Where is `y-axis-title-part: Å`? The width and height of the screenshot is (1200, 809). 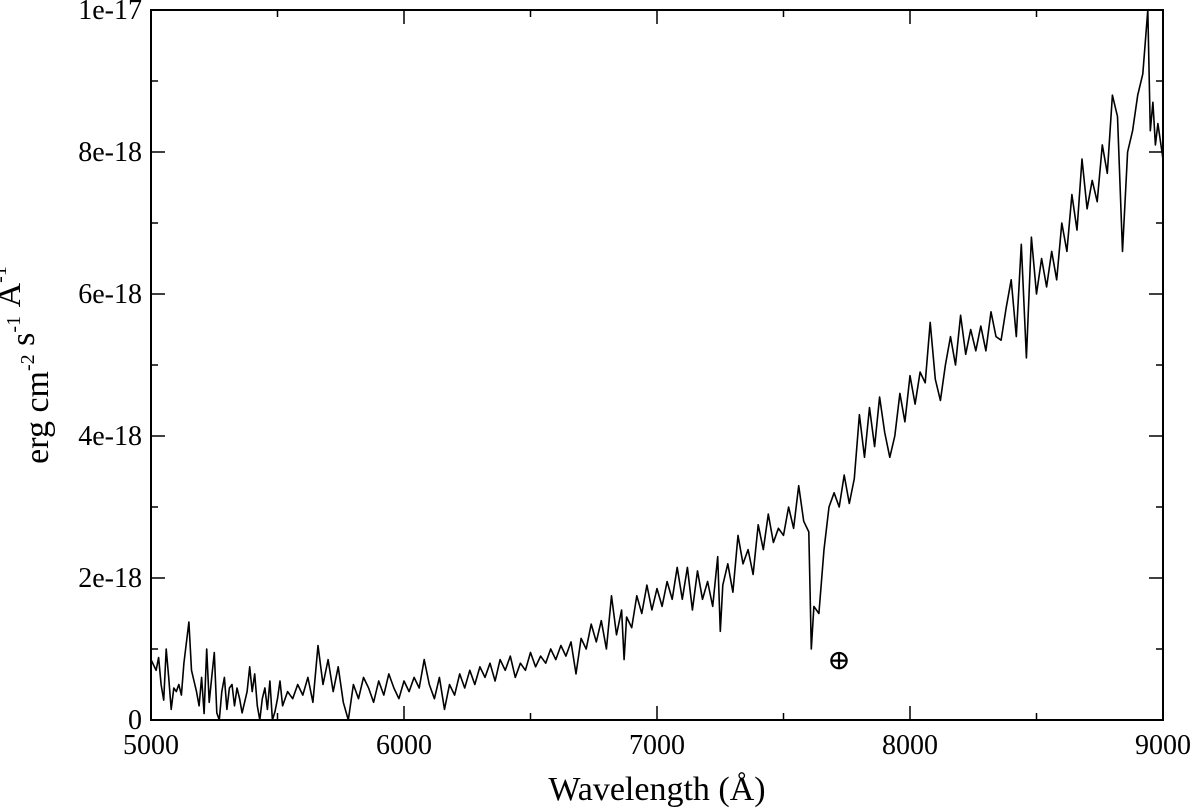 y-axis-title-part: Å is located at coordinates (14, 299).